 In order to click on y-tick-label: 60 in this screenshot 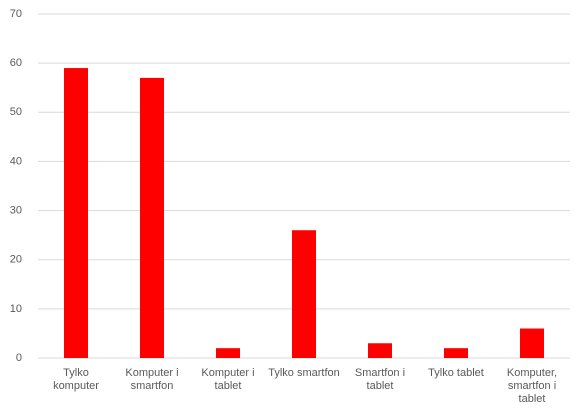, I will do `click(16, 63)`.